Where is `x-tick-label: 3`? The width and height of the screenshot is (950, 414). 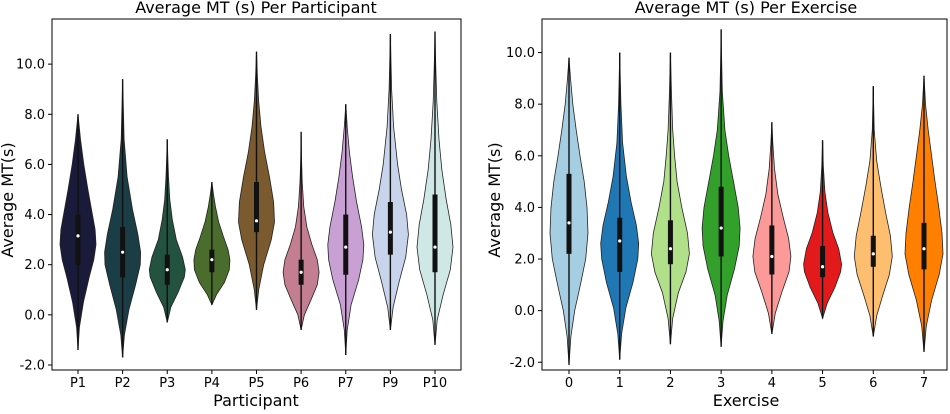
x-tick-label: 3 is located at coordinates (721, 383).